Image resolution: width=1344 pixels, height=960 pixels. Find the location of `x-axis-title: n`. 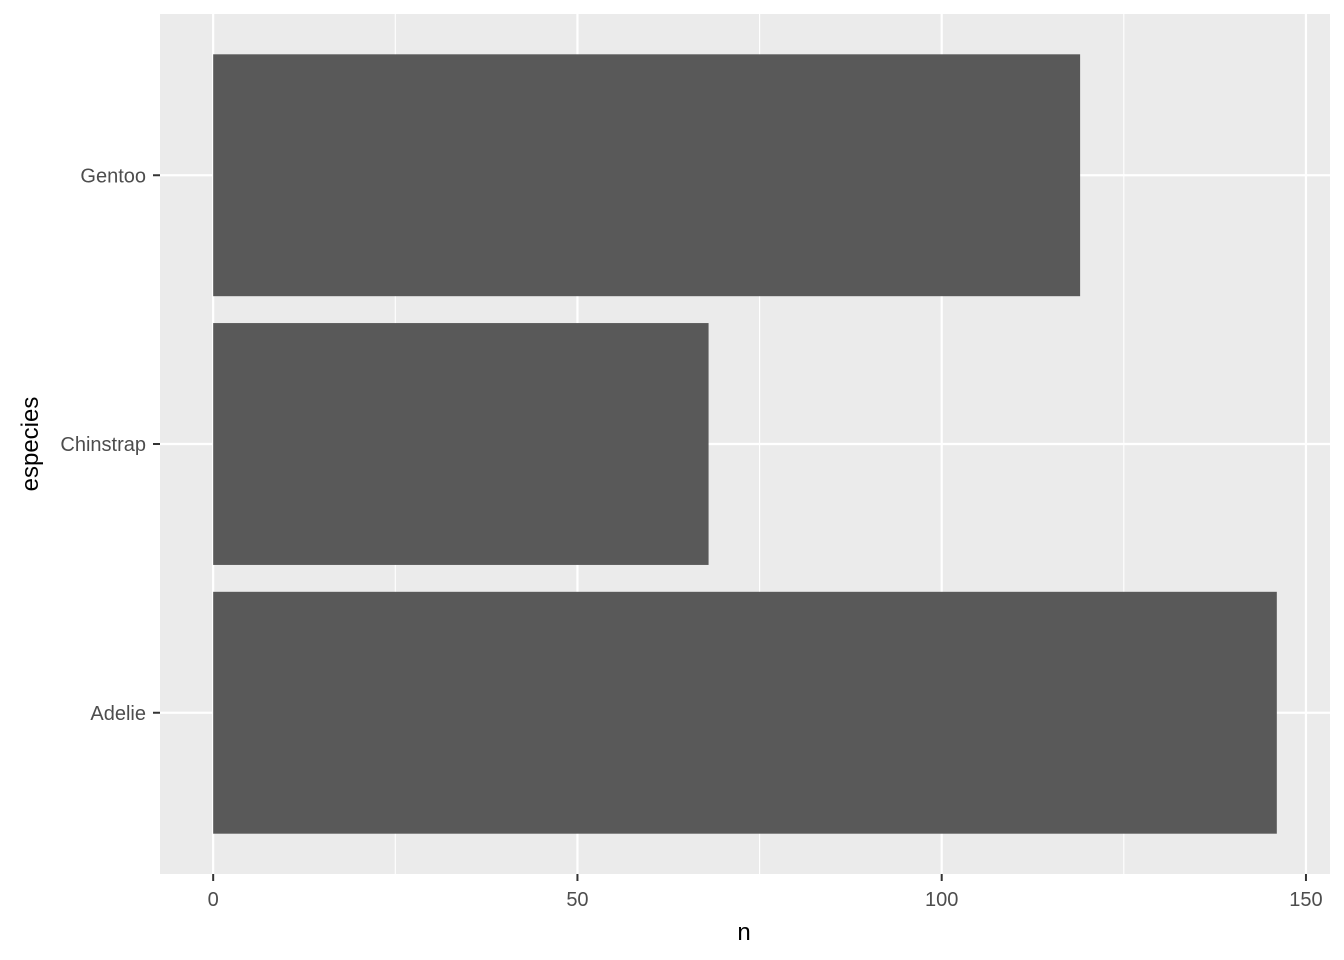

x-axis-title: n is located at coordinates (743, 932).